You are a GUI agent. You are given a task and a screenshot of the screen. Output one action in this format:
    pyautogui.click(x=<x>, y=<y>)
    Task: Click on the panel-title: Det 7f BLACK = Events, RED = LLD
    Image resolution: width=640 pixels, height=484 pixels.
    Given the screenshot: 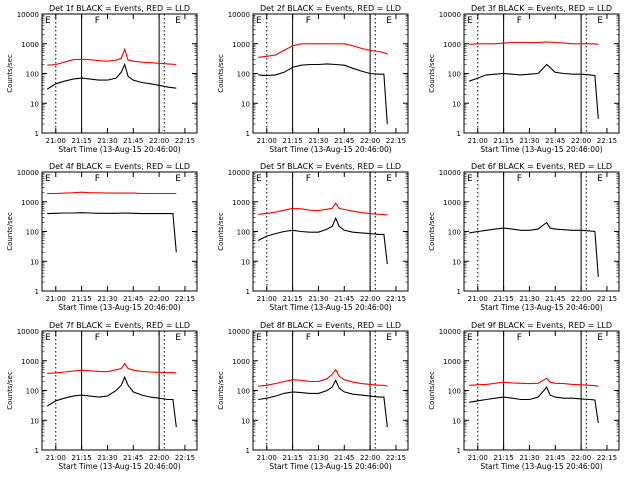 What is the action you would take?
    pyautogui.click(x=119, y=325)
    